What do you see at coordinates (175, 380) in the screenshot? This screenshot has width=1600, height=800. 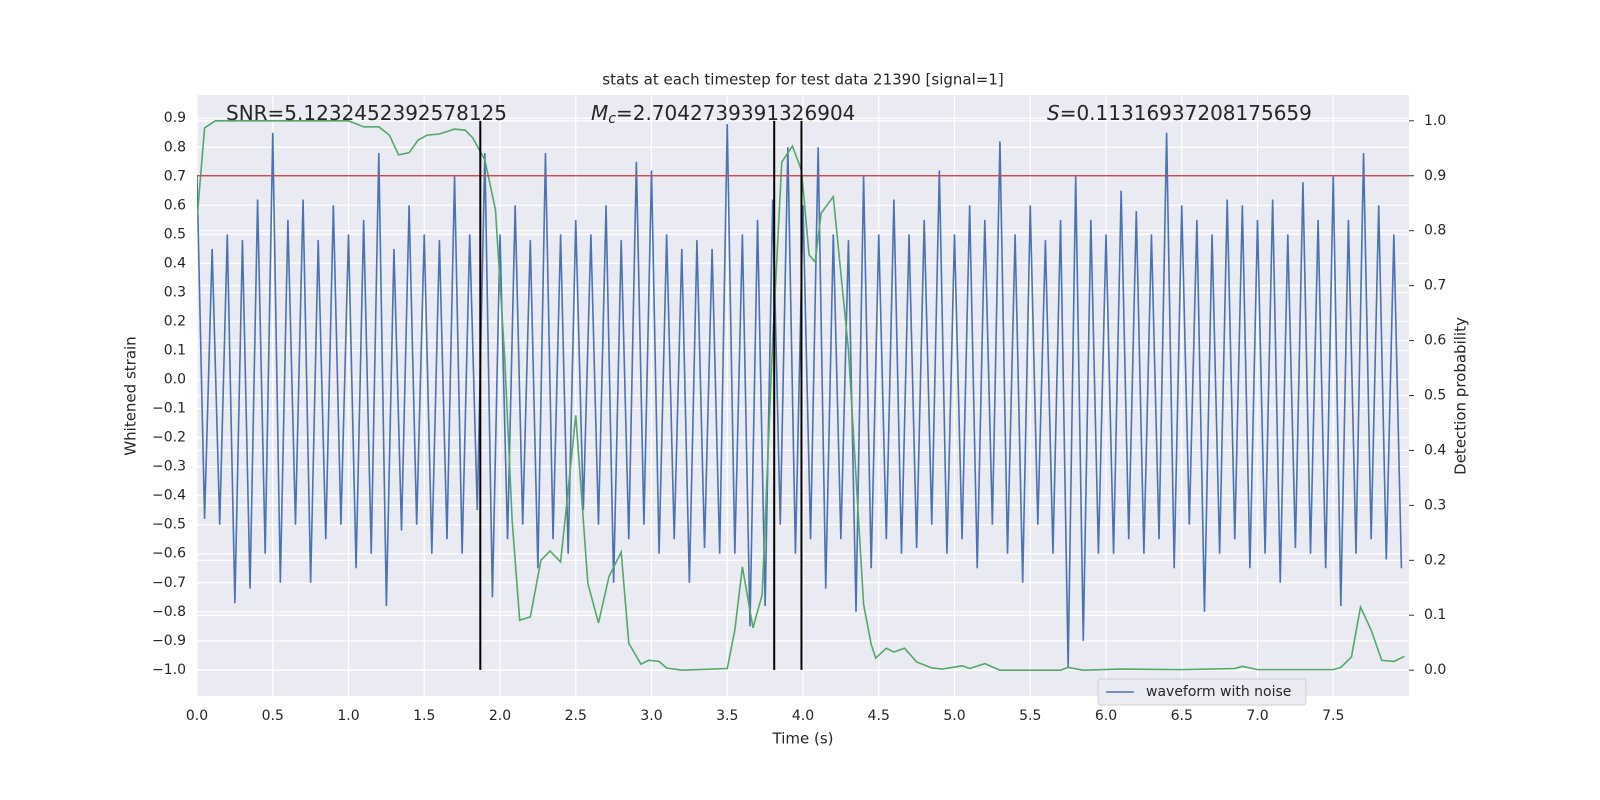 I see `y-tick-label: 0.0` at bounding box center [175, 380].